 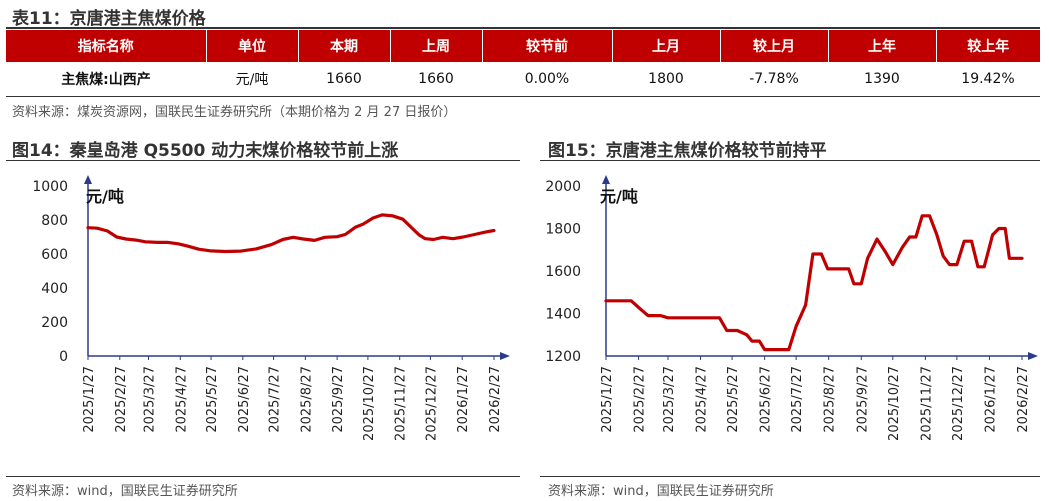 I want to click on chart-15-title: 图15：京唐港主焦煤价格较节前持平, so click(x=687, y=151).